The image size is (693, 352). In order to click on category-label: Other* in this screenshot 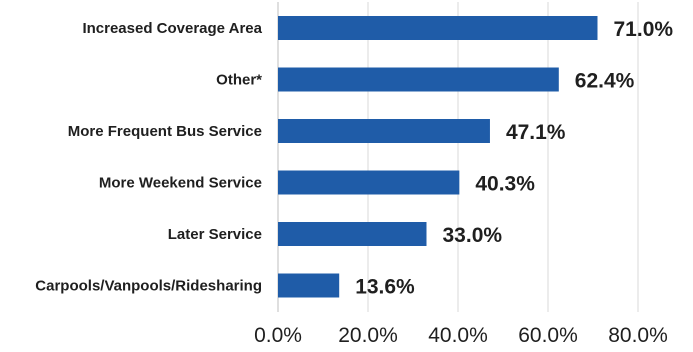, I will do `click(239, 80)`.